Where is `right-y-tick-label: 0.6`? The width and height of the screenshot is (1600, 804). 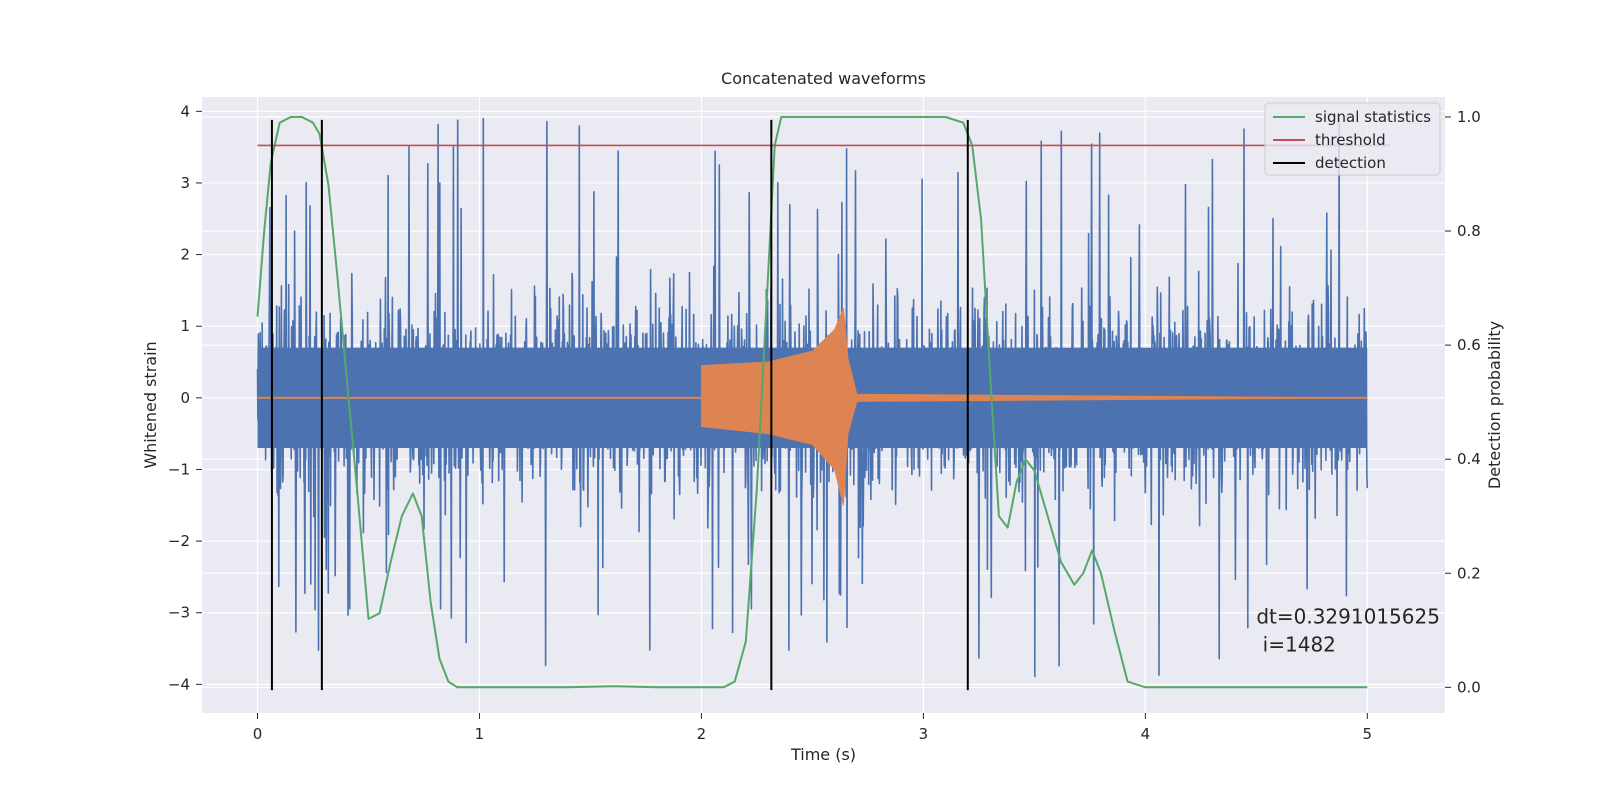
right-y-tick-label: 0.6 is located at coordinates (1469, 345).